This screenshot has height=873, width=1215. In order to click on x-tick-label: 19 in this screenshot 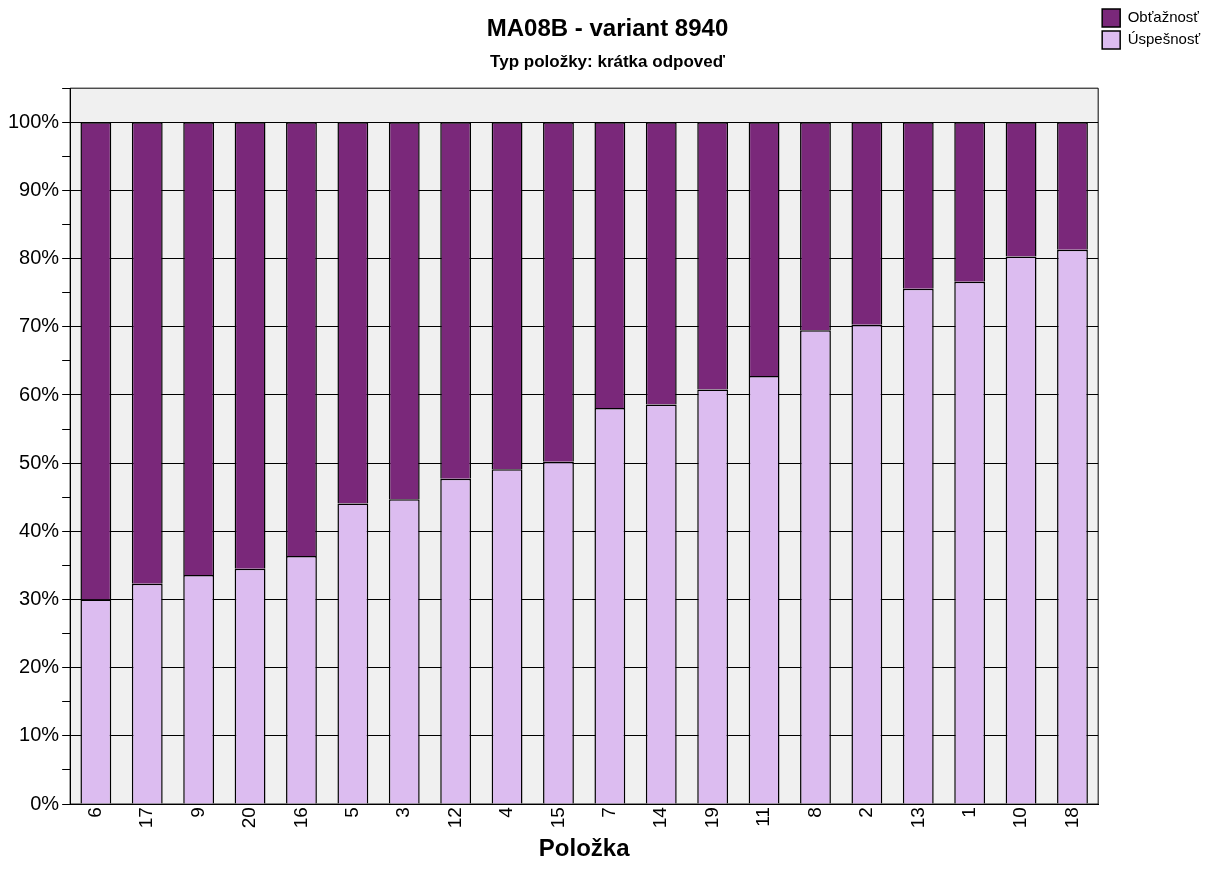, I will do `click(711, 818)`.